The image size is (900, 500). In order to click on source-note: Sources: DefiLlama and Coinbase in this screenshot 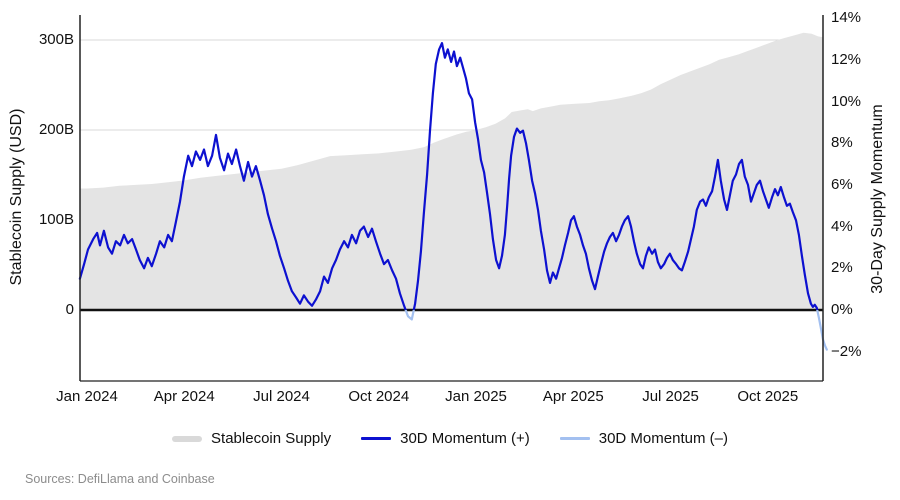, I will do `click(120, 479)`.